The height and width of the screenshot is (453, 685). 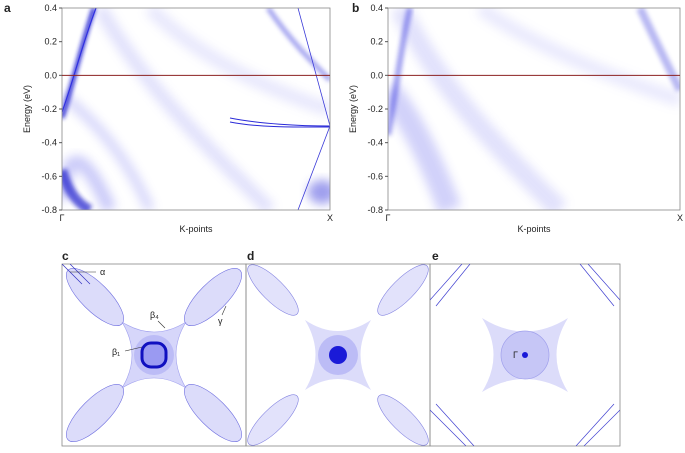 What do you see at coordinates (250, 256) in the screenshot?
I see `panel-label: d` at bounding box center [250, 256].